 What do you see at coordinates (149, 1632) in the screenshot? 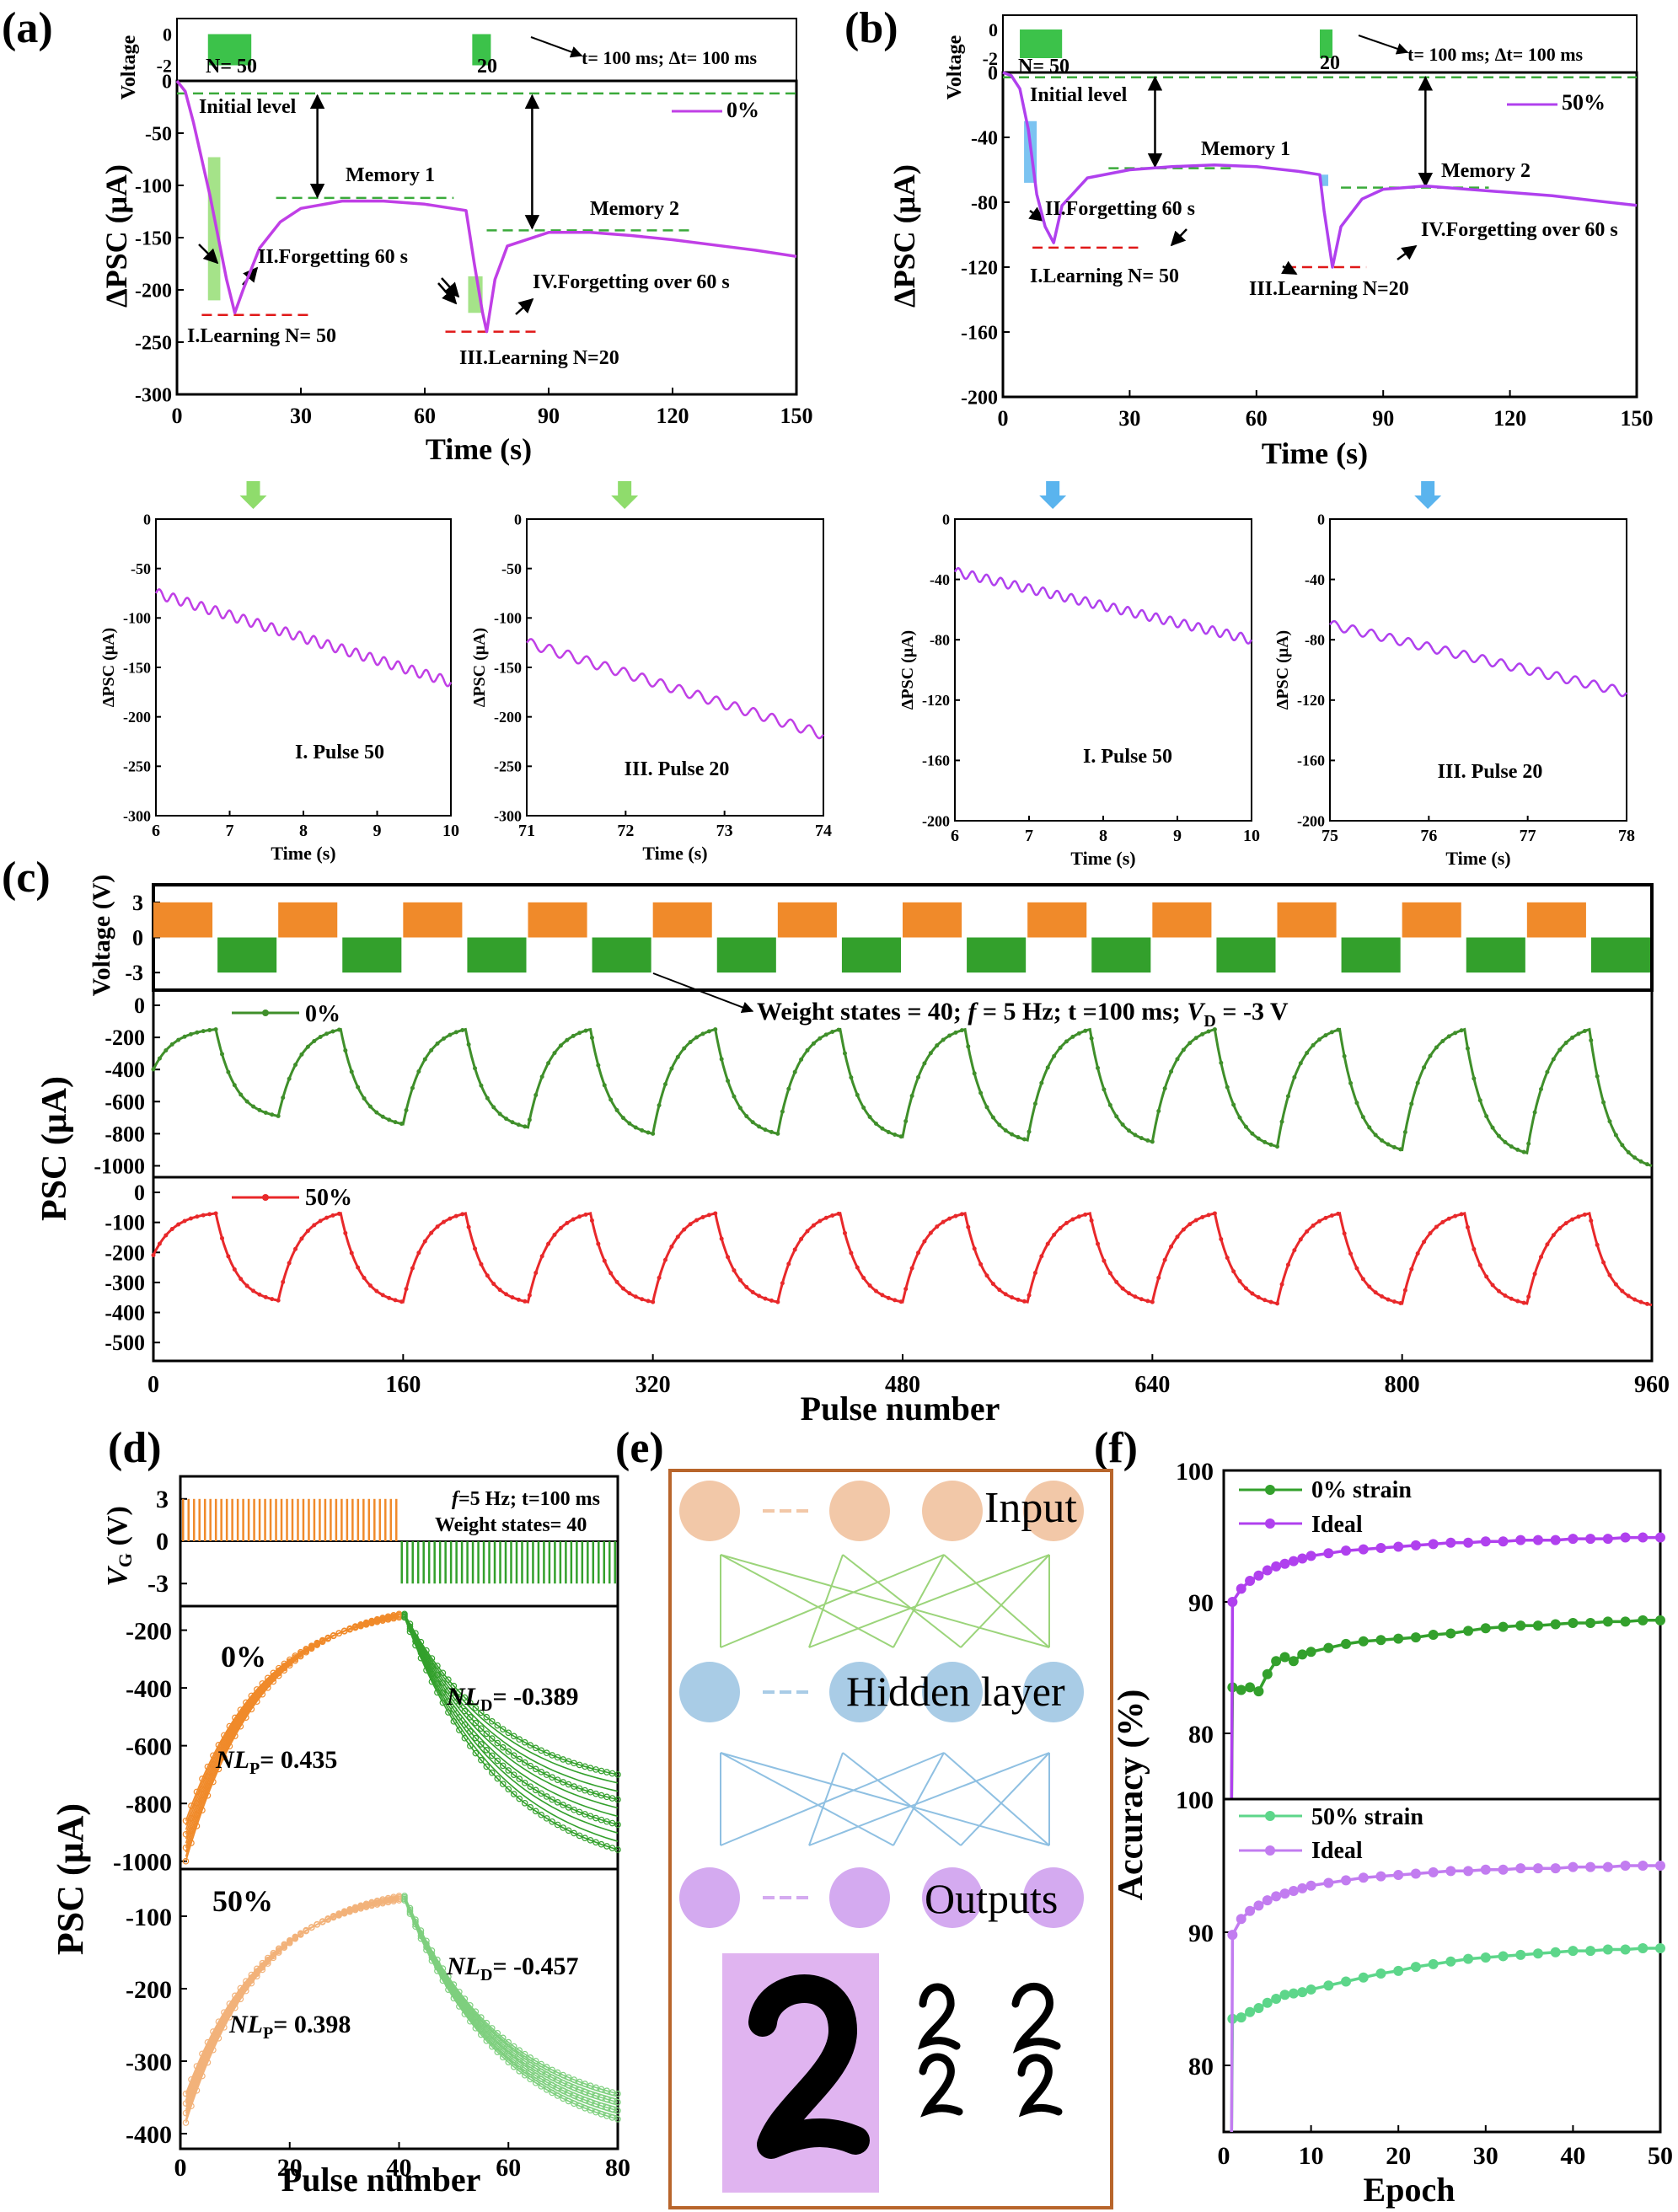
I see `d-psc0-yticklabel-0: -200` at bounding box center [149, 1632].